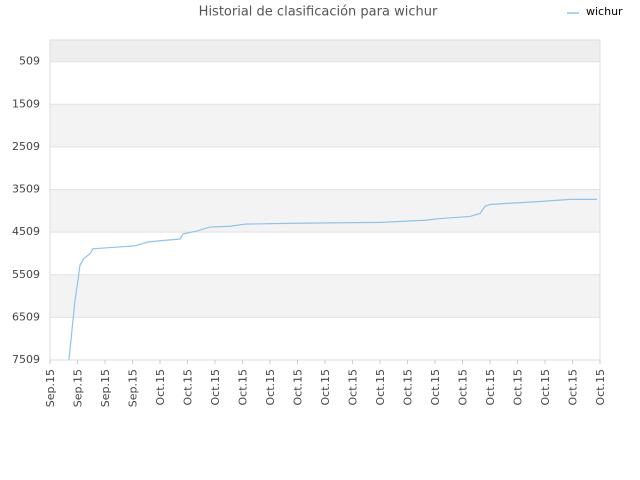 The image size is (640, 480). Describe the element at coordinates (26, 189) in the screenshot. I see `y-tick-label: 3509` at that location.